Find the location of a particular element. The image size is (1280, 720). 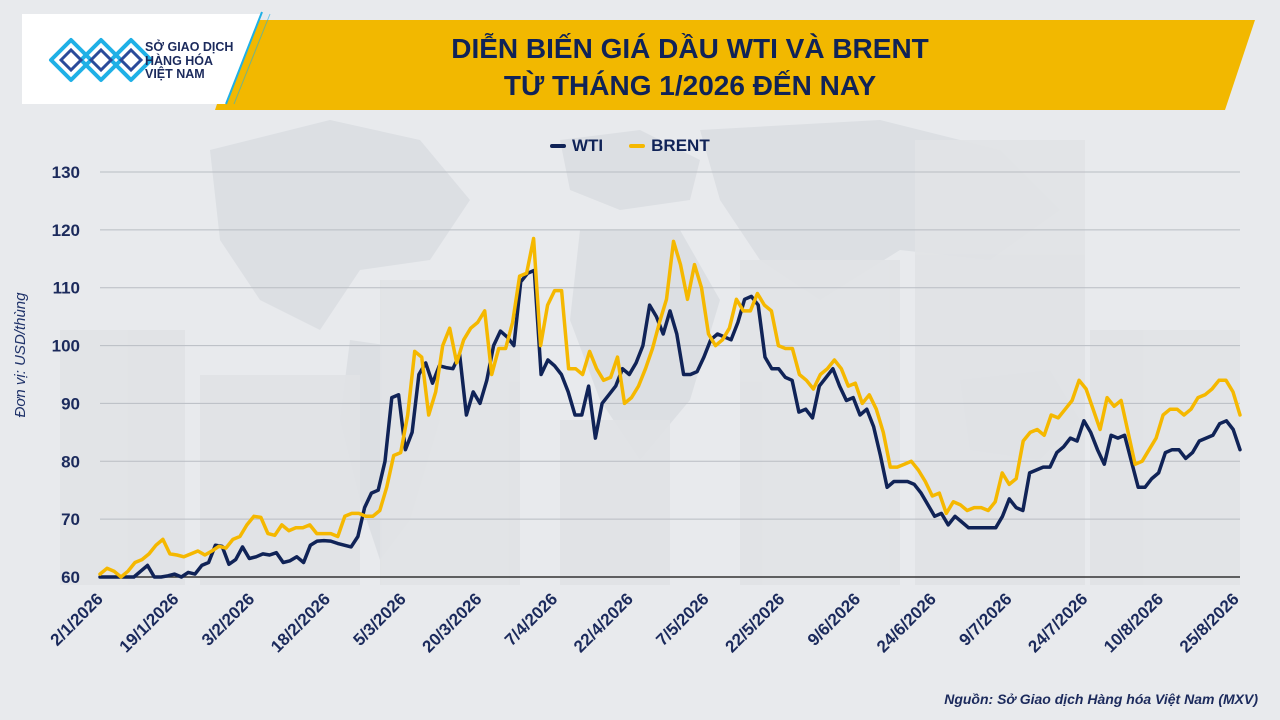

y-tick-label: 120 is located at coordinates (66, 230).